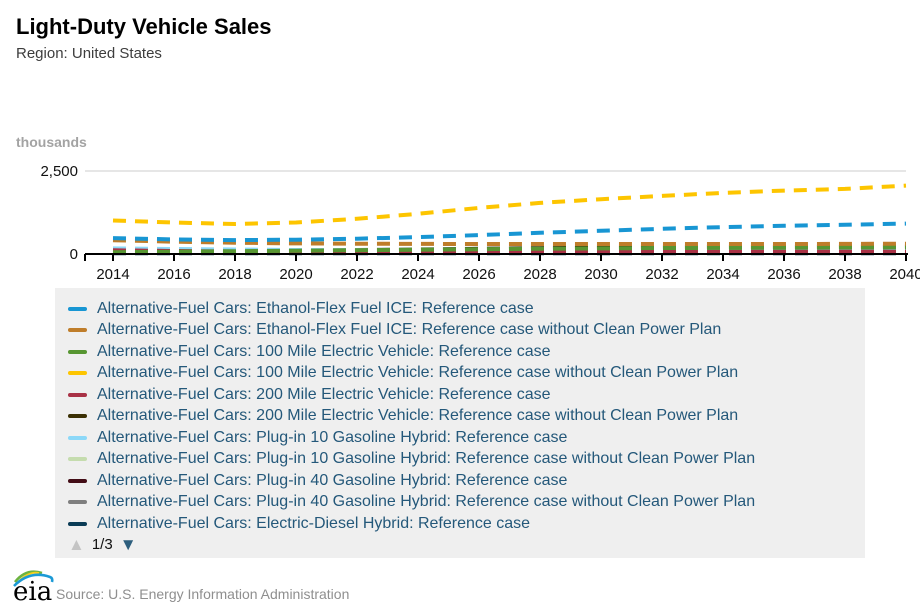  I want to click on x-tick-label: 2014, so click(112, 274).